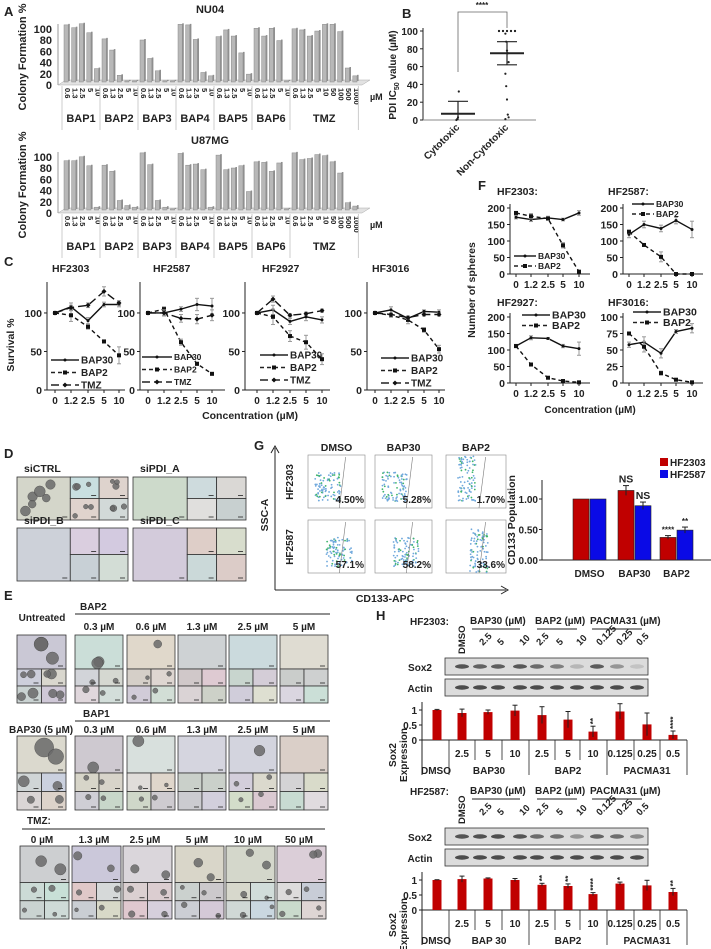 The width and height of the screenshot is (711, 949). I want to click on x-tick-label: 1.2, so click(273, 401).